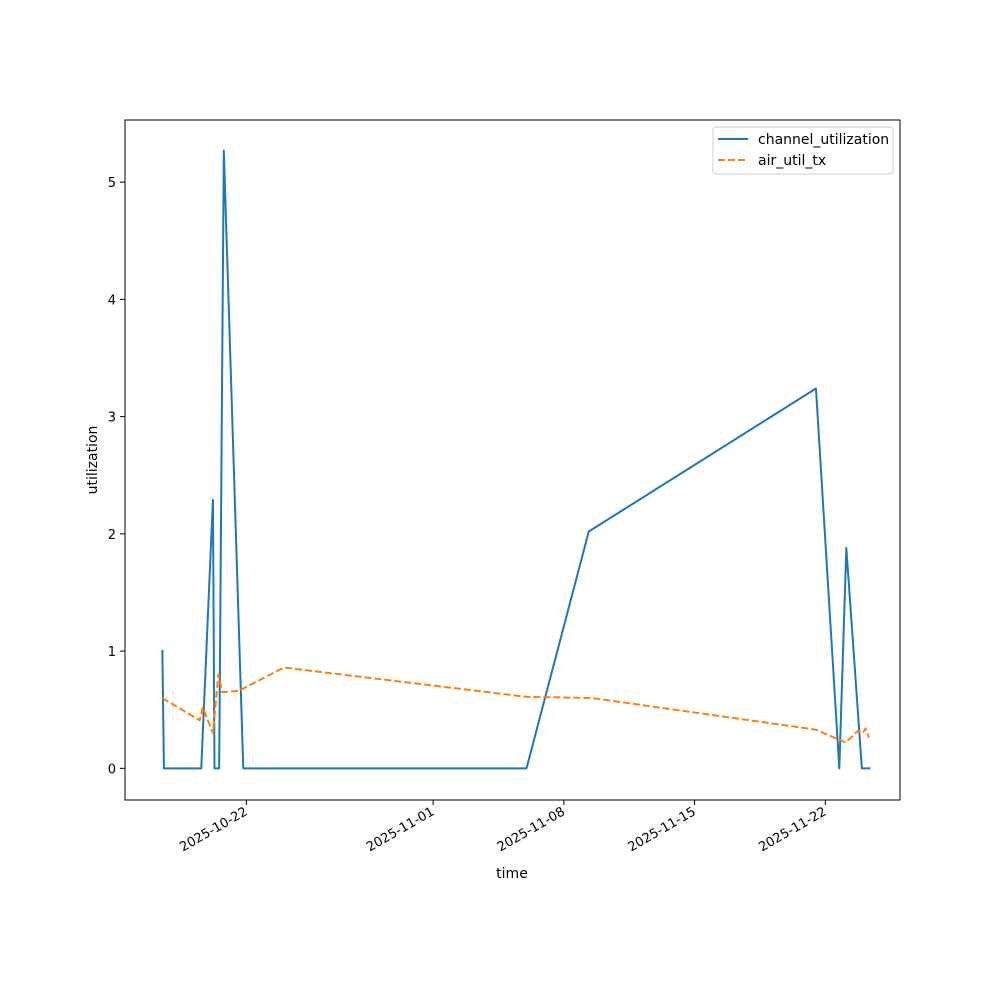 The height and width of the screenshot is (1000, 1000). I want to click on y-tick-label: 0, so click(112, 769).